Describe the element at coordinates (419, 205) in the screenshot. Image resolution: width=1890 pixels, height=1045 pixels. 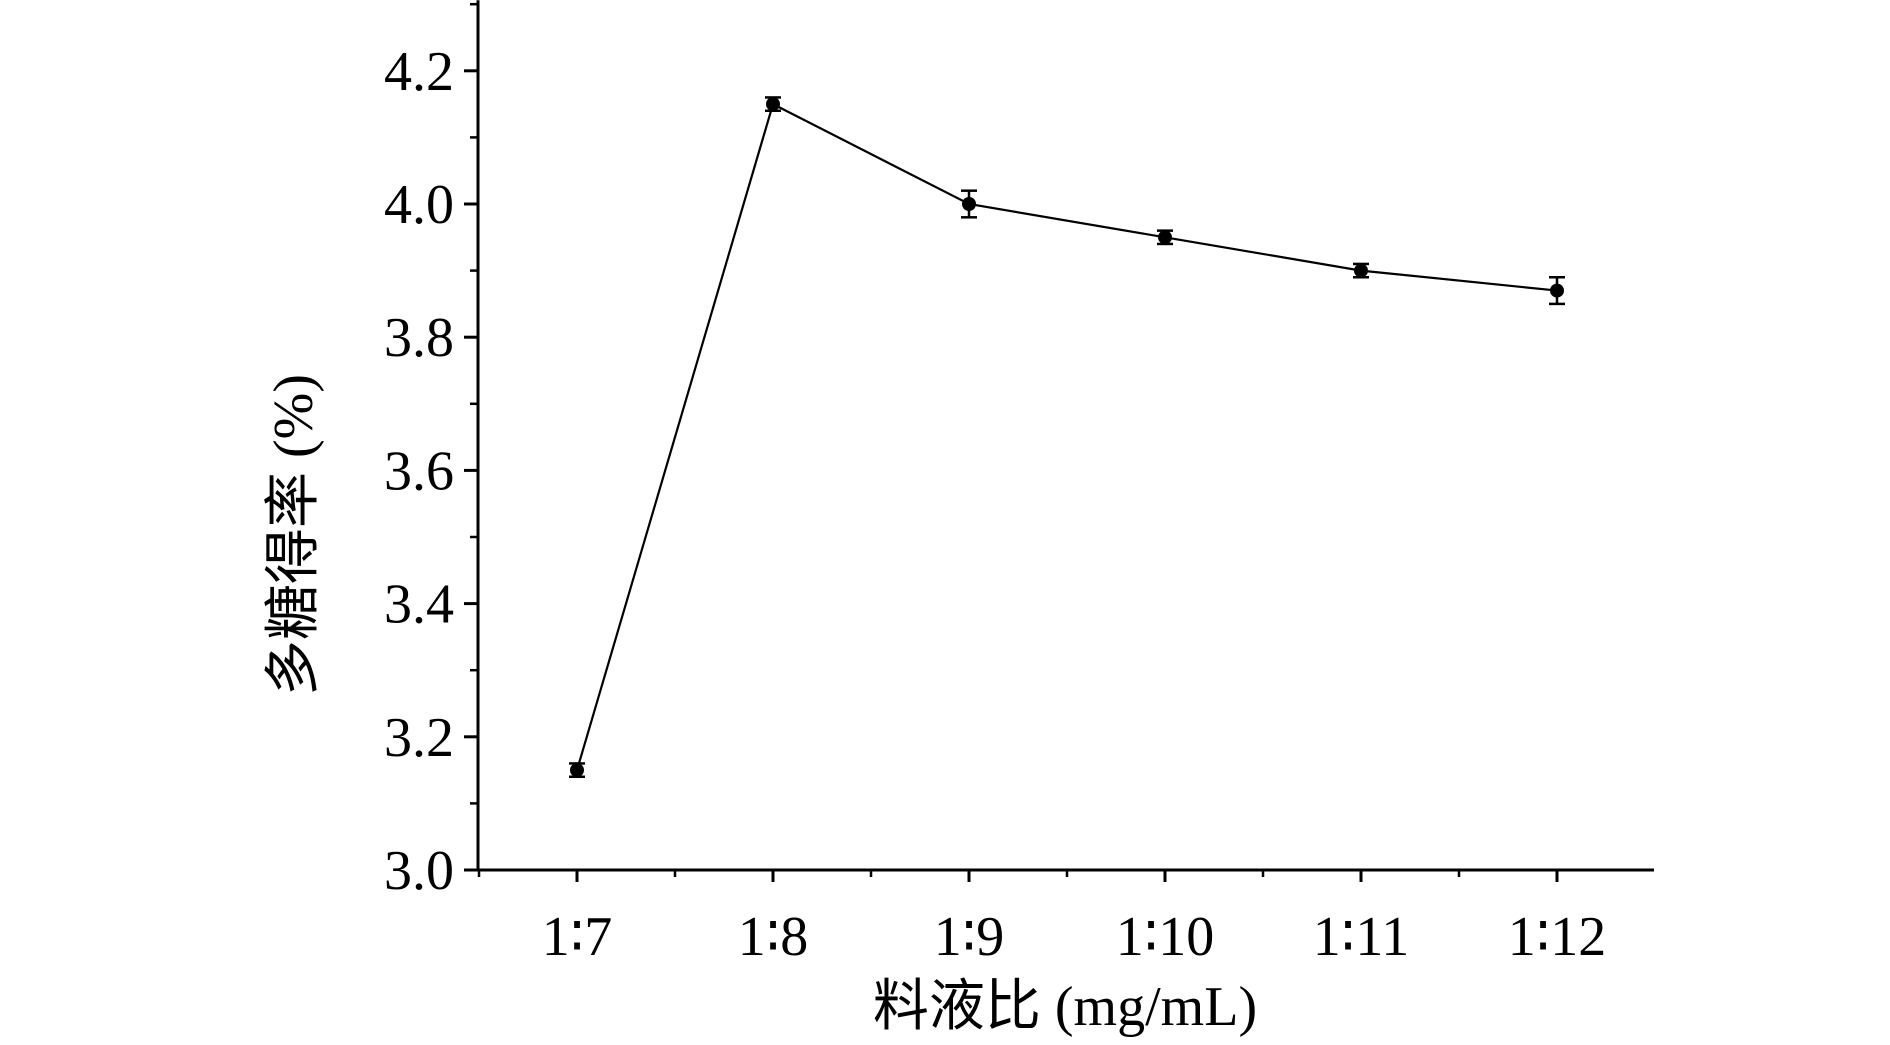
I see `y-tick-label: 4.0` at that location.